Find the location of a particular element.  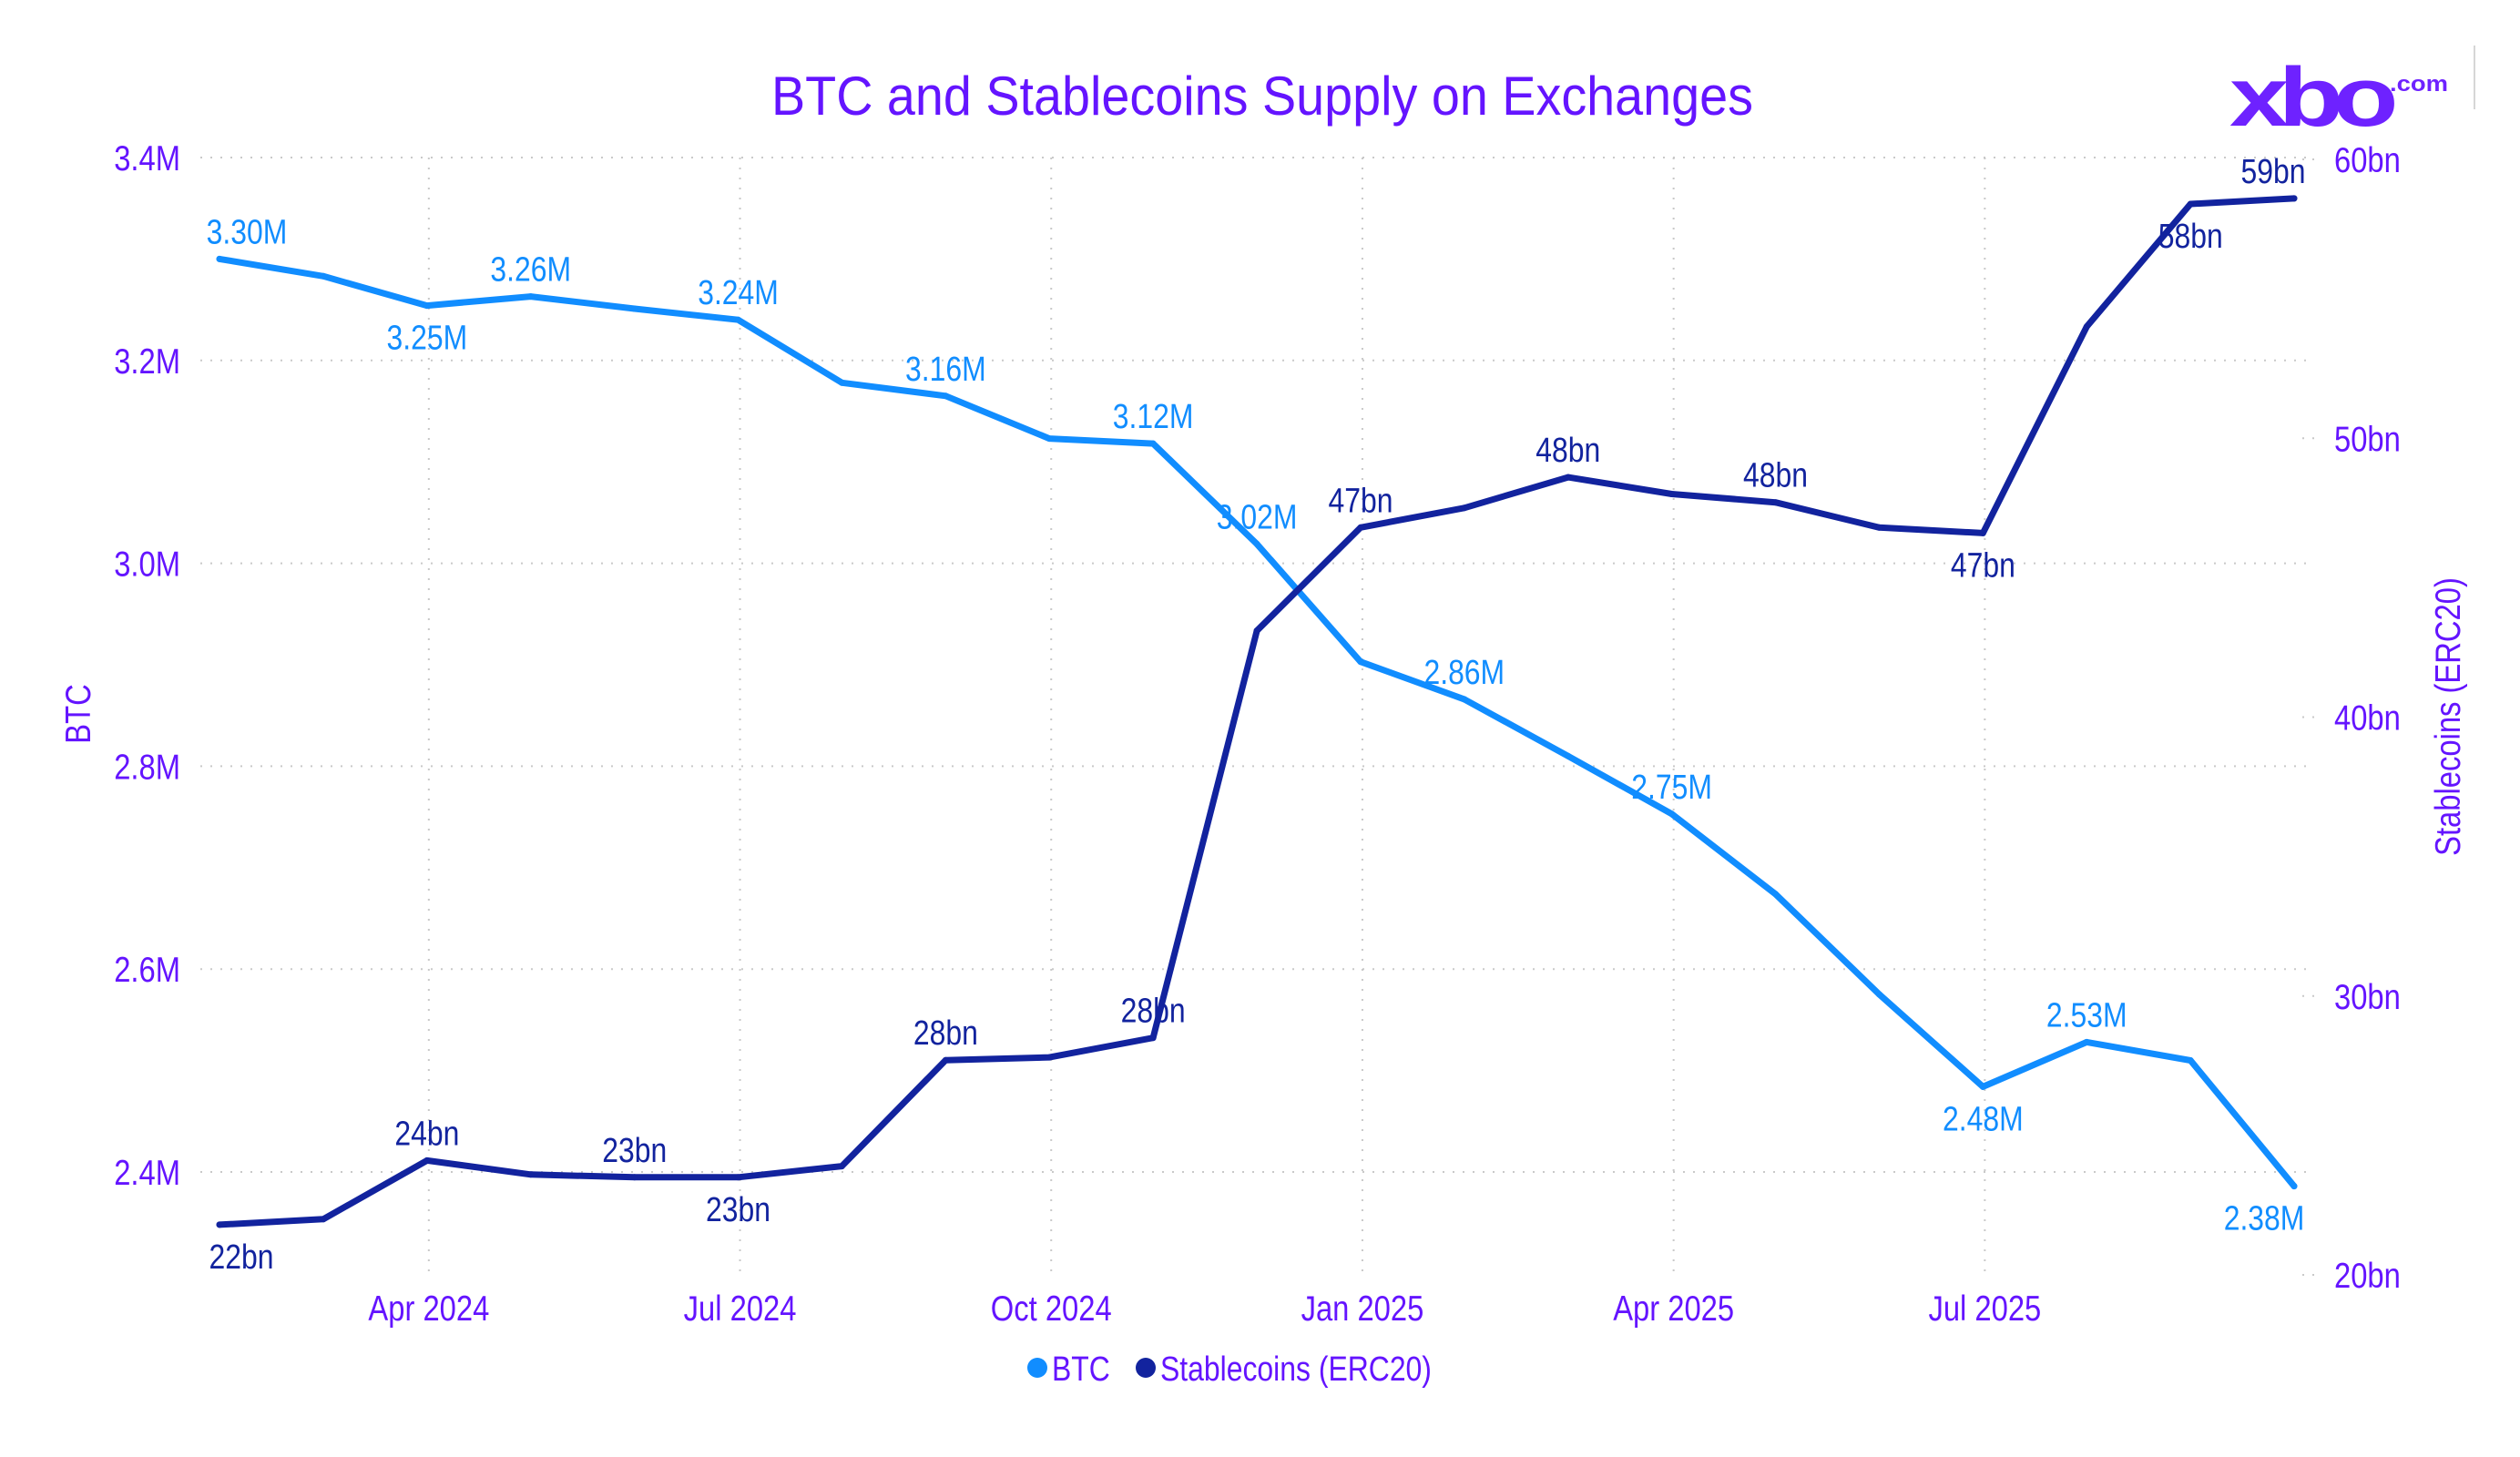

stablecoins-data-label-group: 24bn is located at coordinates (426, 1134).